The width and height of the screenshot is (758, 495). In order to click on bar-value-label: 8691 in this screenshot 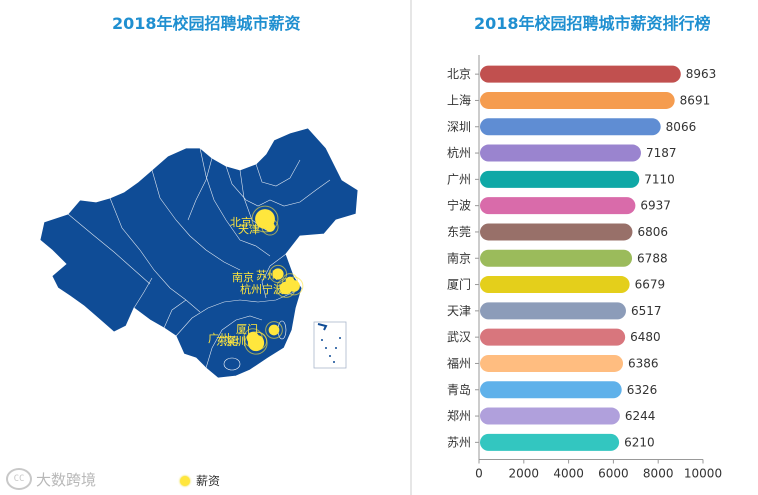, I will do `click(695, 100)`.